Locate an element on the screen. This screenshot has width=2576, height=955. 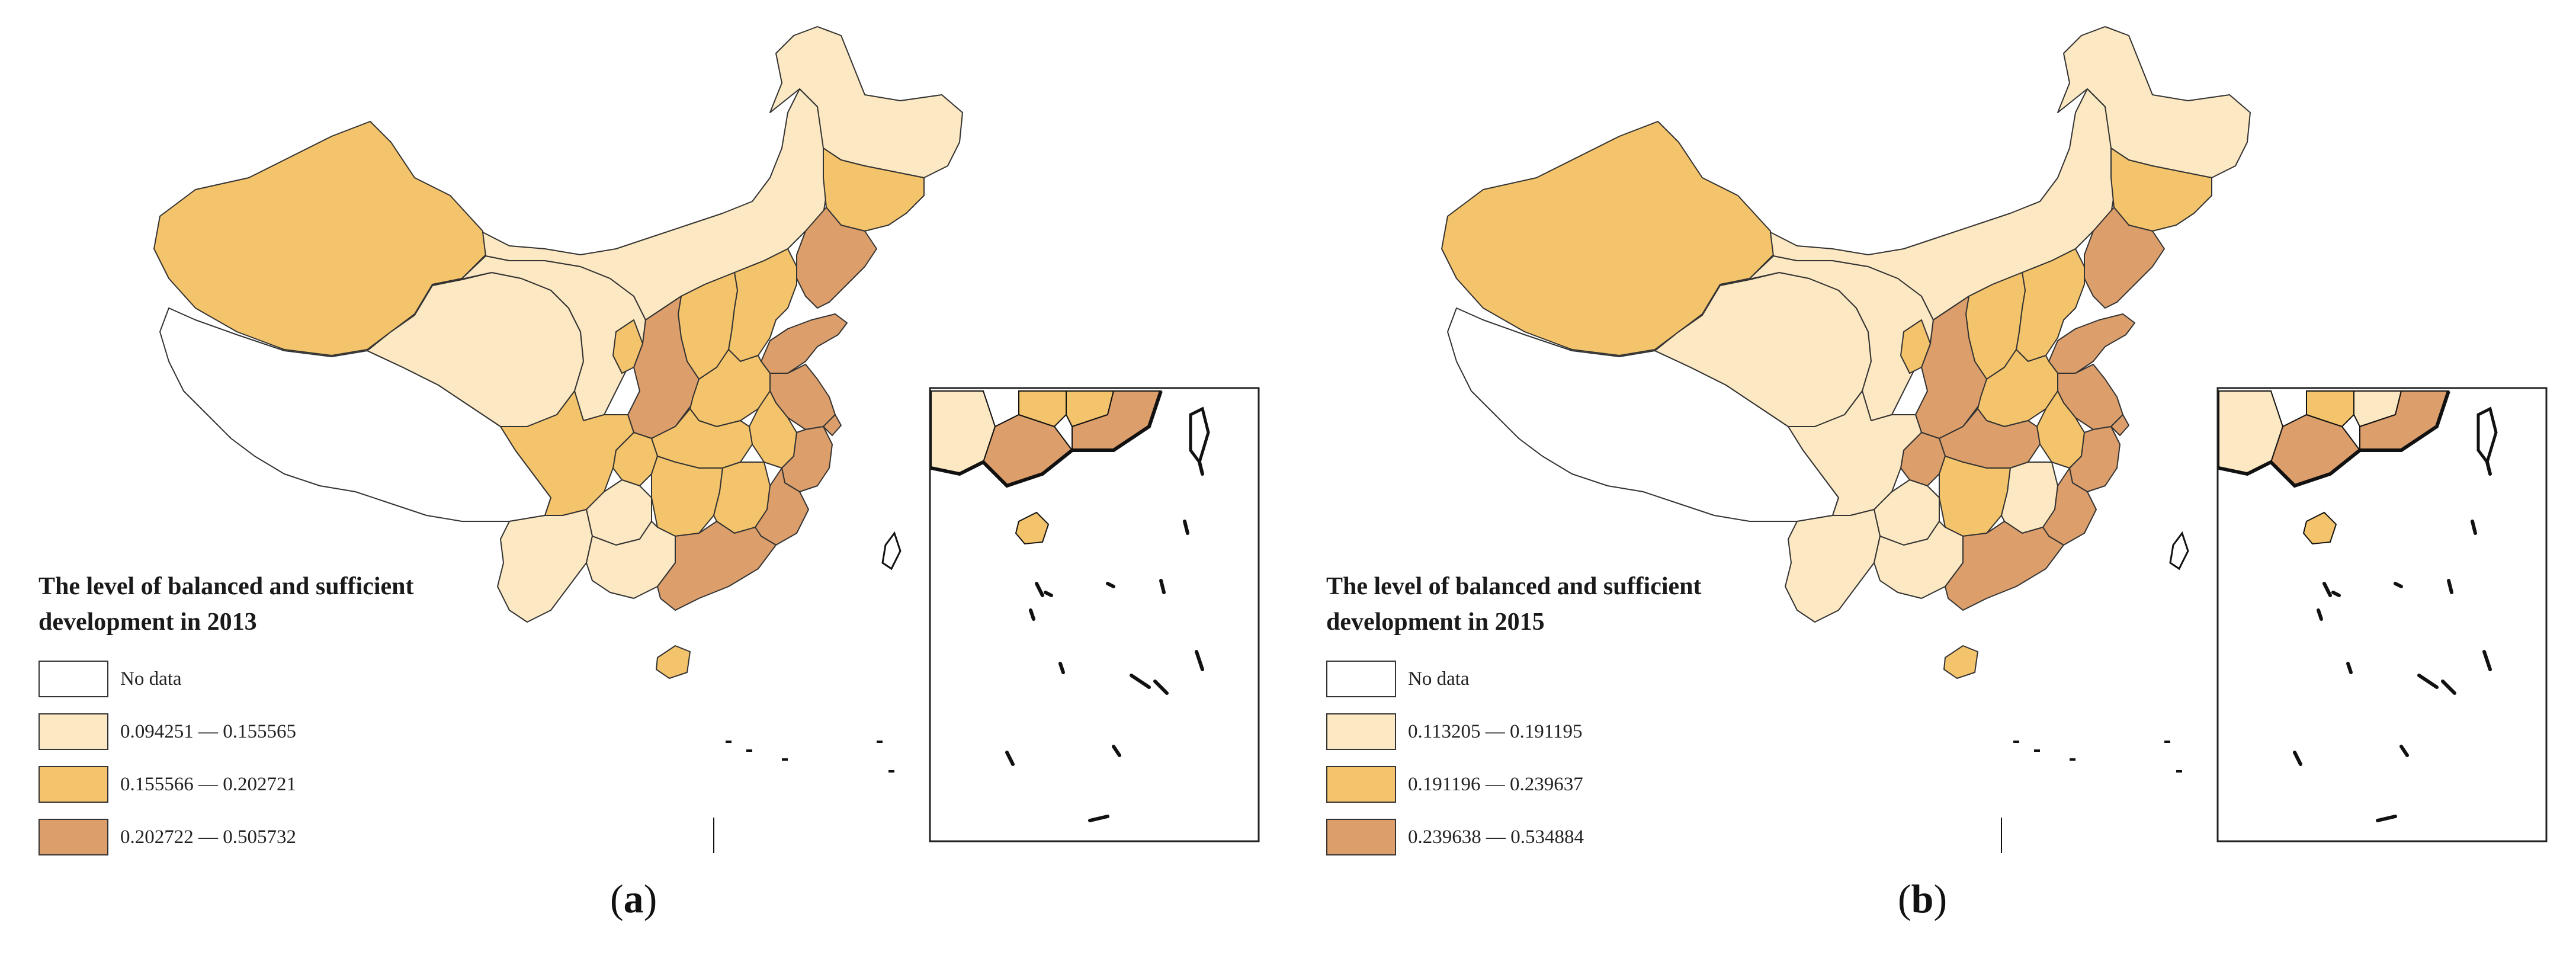
caption-letter: a is located at coordinates (633, 898).